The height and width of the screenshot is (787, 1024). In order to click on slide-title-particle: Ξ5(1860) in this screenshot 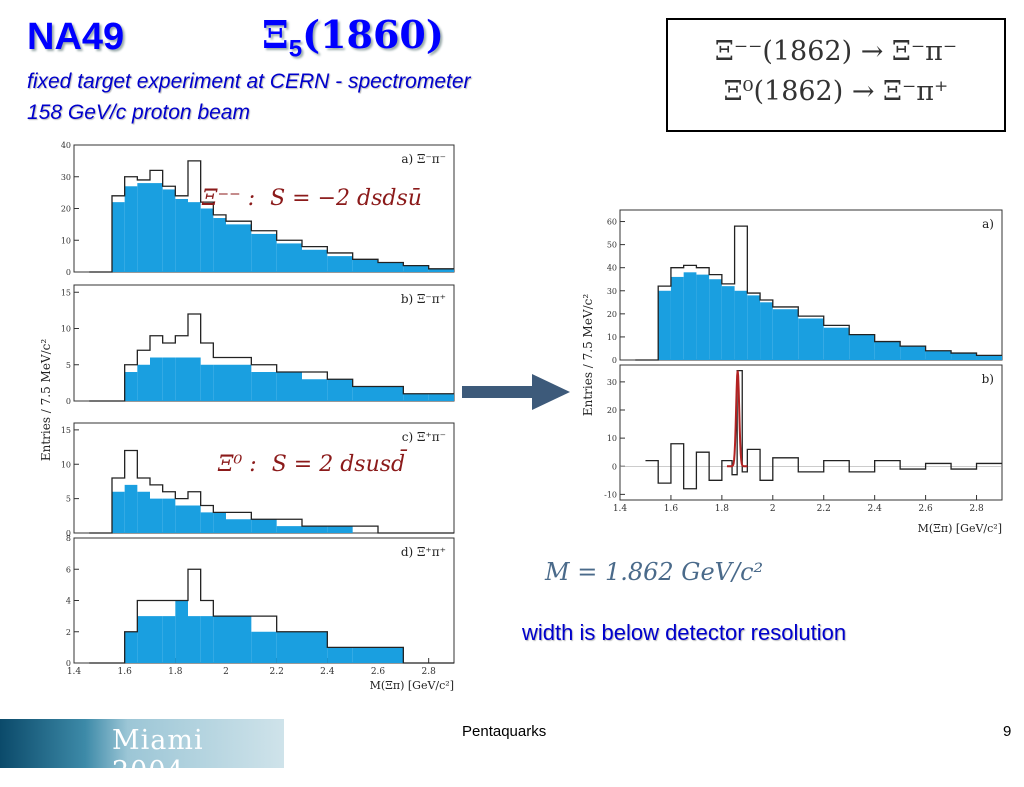, I will do `click(353, 38)`.